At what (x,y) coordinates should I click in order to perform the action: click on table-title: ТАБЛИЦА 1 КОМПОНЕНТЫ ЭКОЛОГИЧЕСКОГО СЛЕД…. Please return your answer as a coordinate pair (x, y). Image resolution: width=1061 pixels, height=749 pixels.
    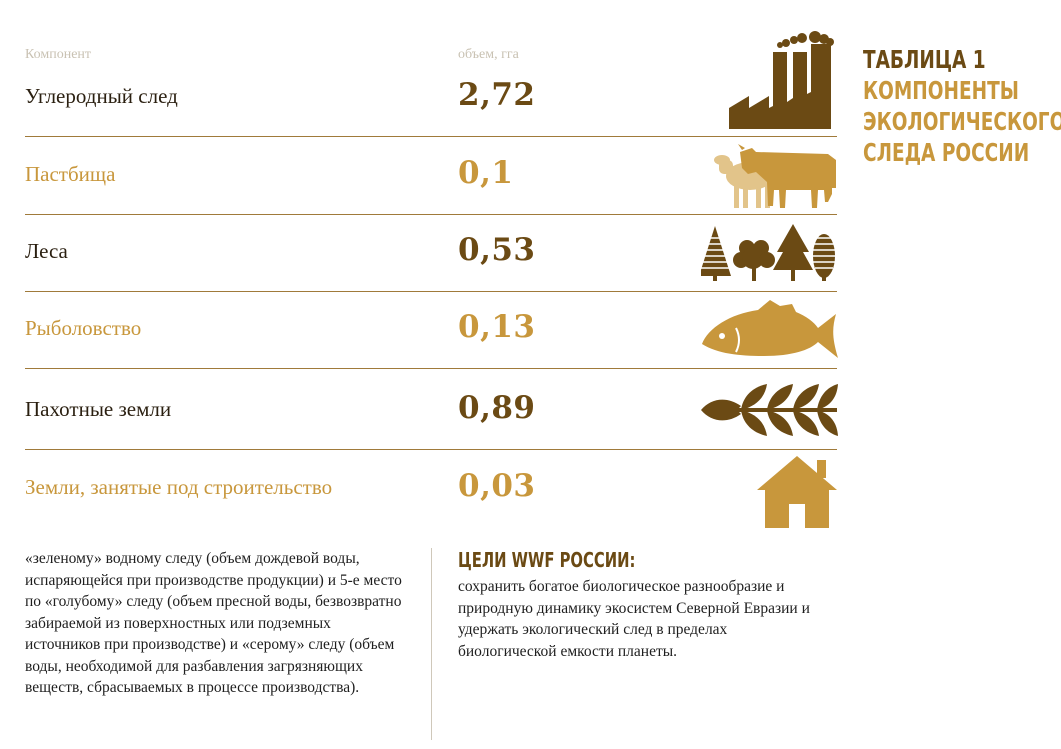
    Looking at the image, I should click on (962, 106).